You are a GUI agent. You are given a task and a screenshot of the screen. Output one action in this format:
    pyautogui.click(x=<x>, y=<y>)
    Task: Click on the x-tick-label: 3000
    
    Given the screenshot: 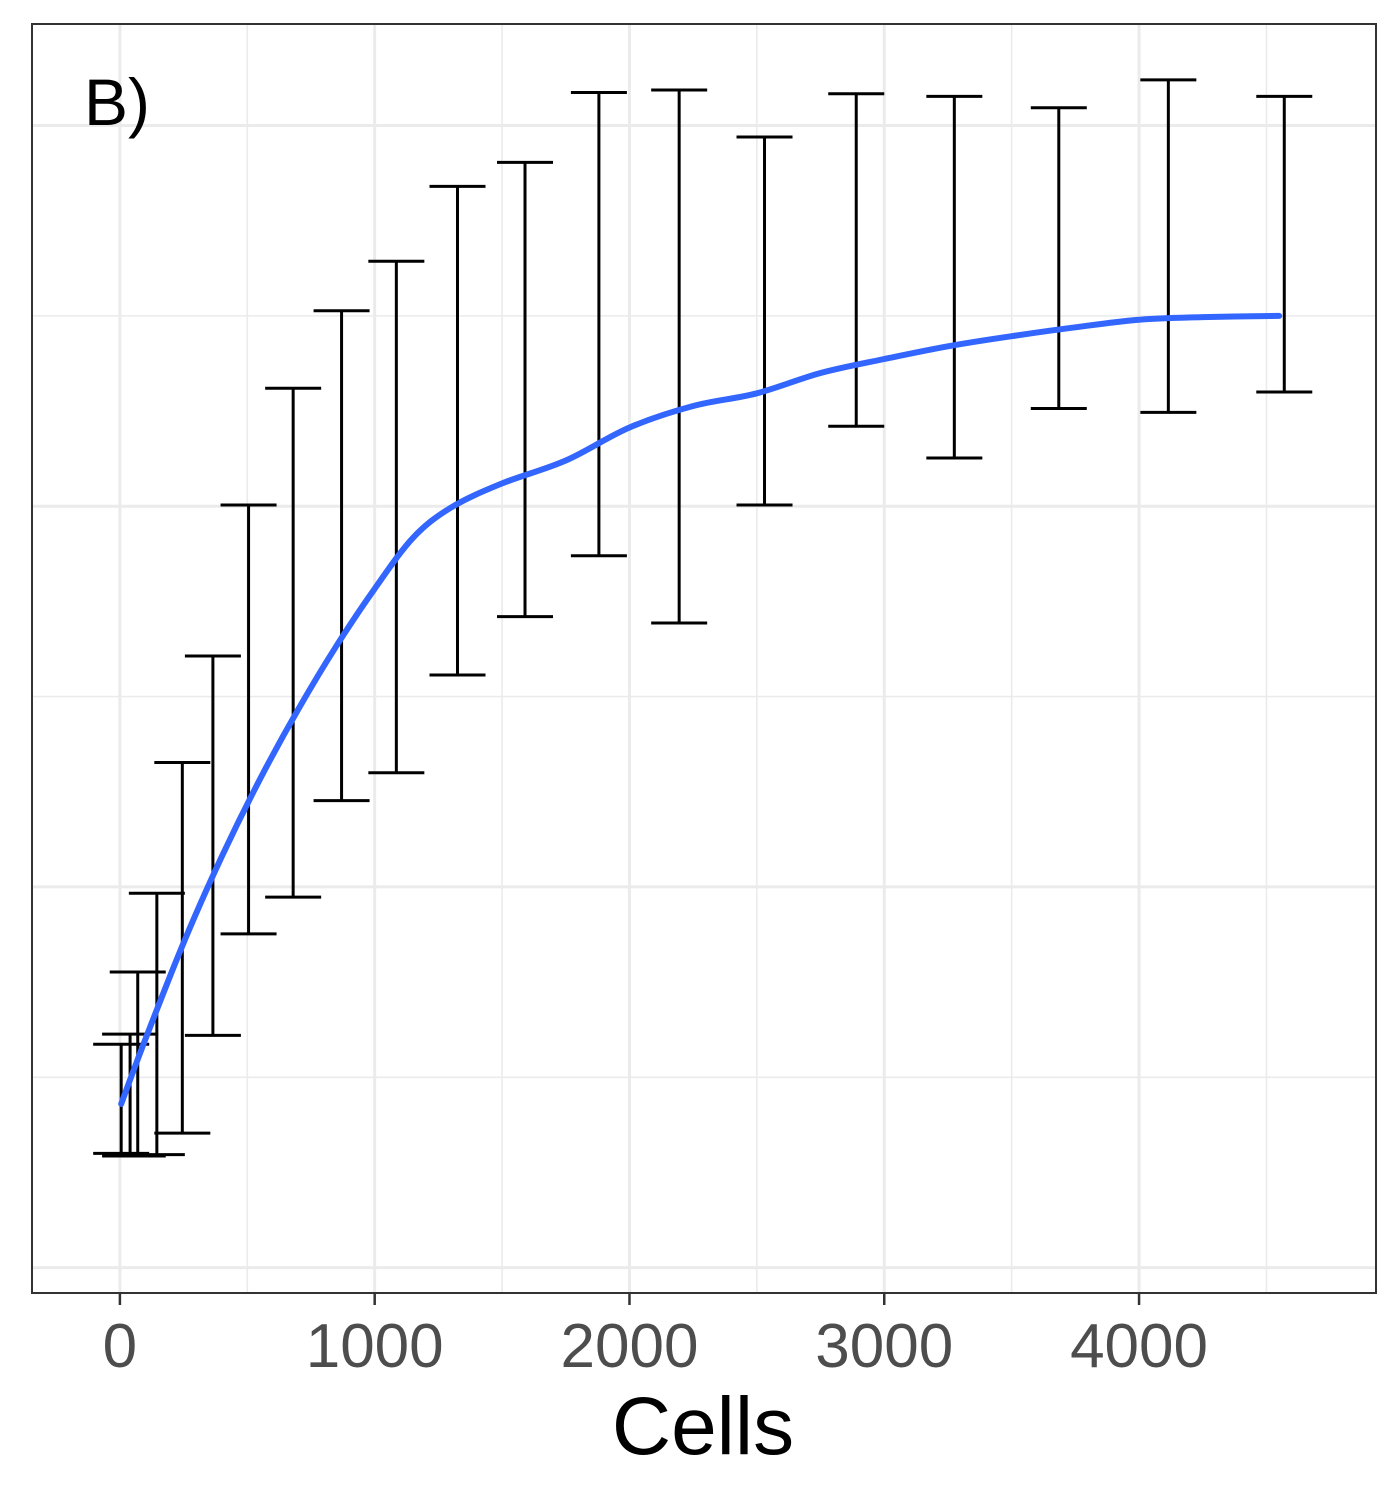 What is the action you would take?
    pyautogui.click(x=884, y=1346)
    